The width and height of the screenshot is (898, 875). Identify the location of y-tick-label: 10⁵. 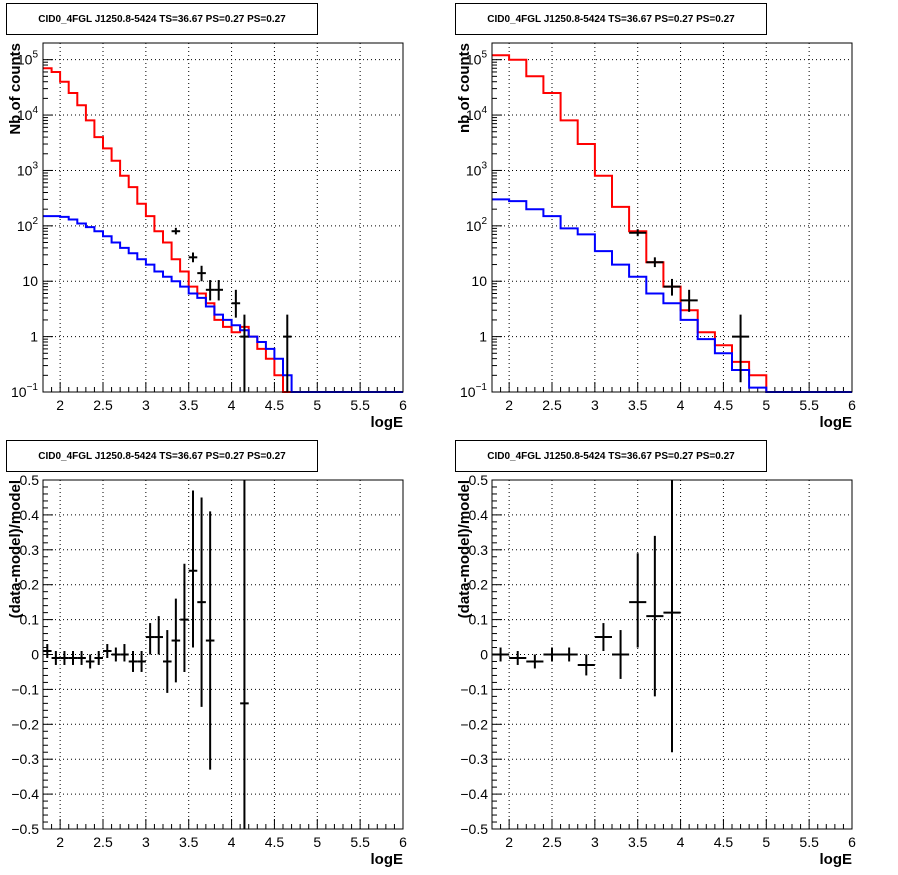
(28, 59).